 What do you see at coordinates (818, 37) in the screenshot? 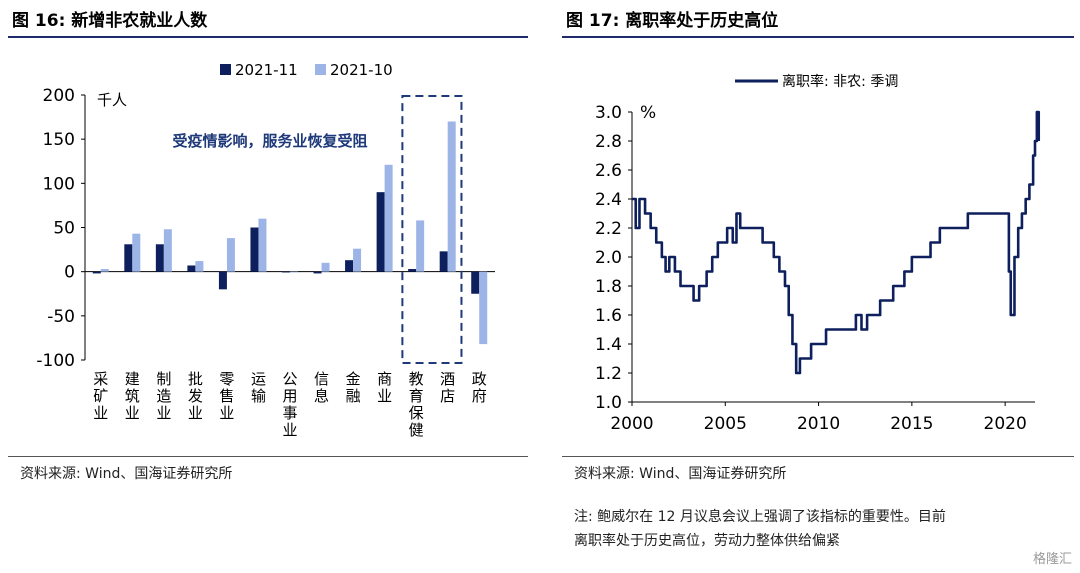
I see `right-title-rule` at bounding box center [818, 37].